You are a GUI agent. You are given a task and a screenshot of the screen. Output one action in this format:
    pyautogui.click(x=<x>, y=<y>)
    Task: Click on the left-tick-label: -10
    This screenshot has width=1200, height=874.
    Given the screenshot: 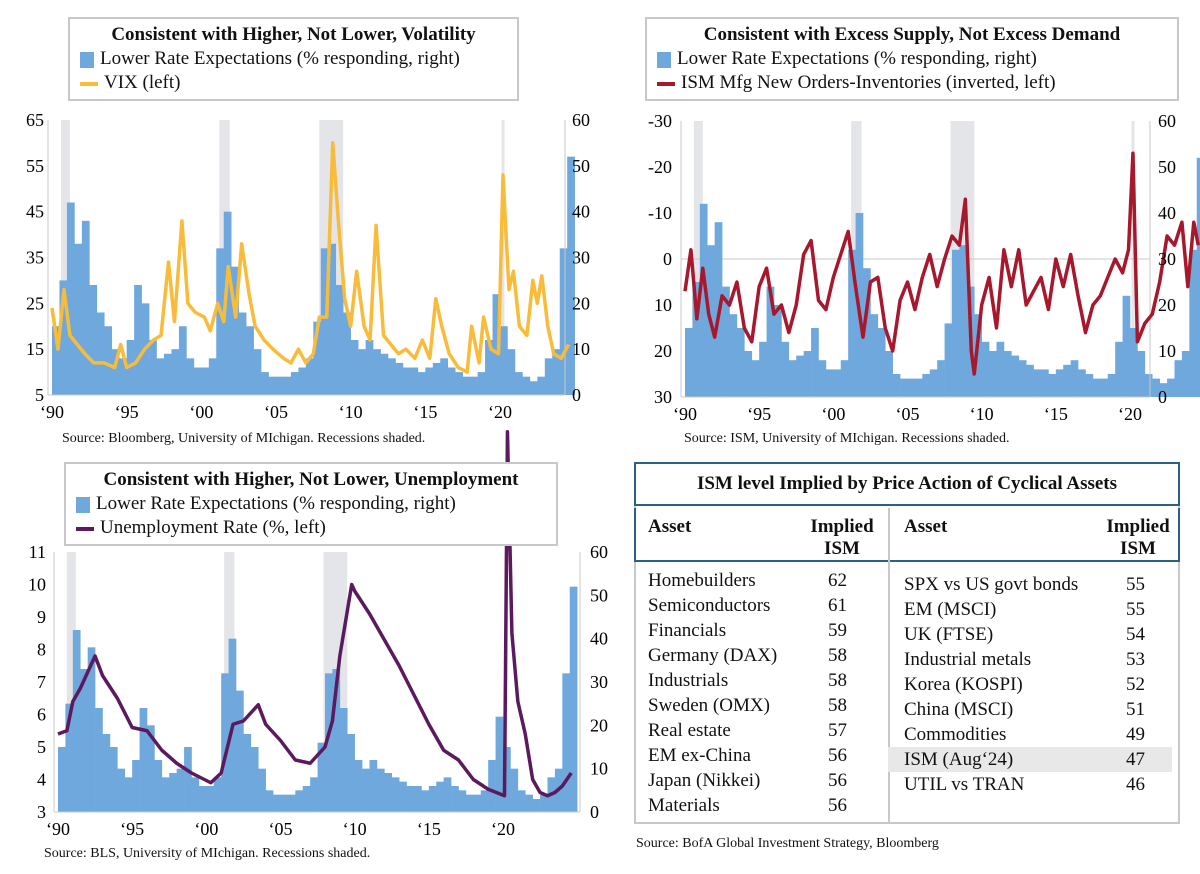 What is the action you would take?
    pyautogui.click(x=660, y=213)
    